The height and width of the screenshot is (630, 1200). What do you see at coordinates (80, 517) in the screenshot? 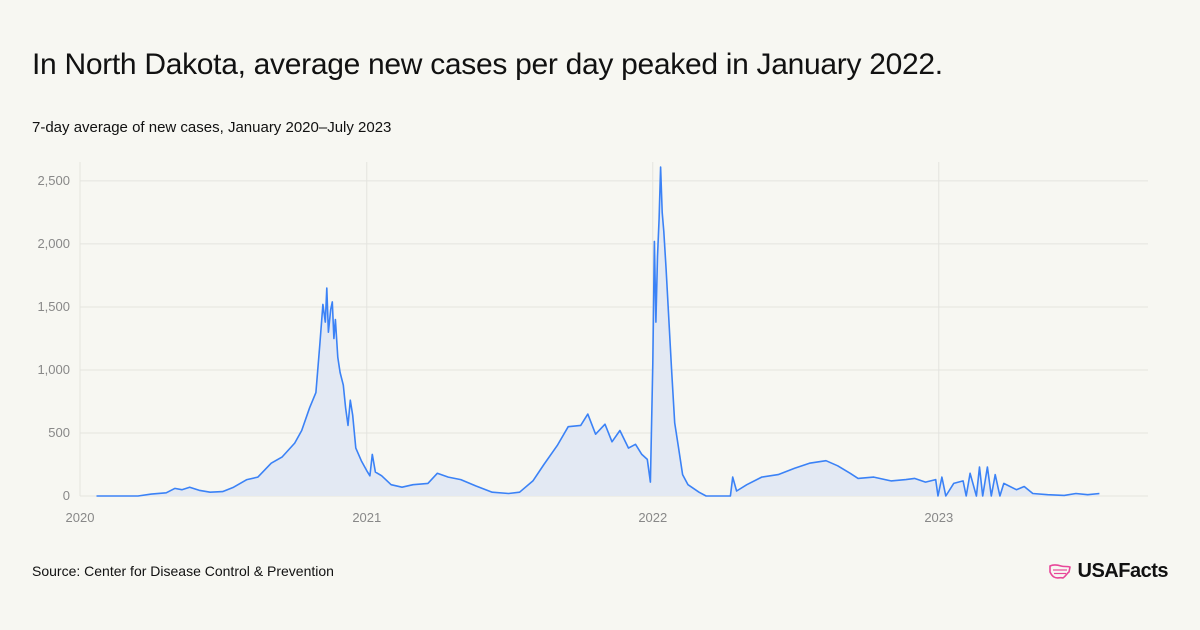
I see `x-tick-label: 2020` at bounding box center [80, 517].